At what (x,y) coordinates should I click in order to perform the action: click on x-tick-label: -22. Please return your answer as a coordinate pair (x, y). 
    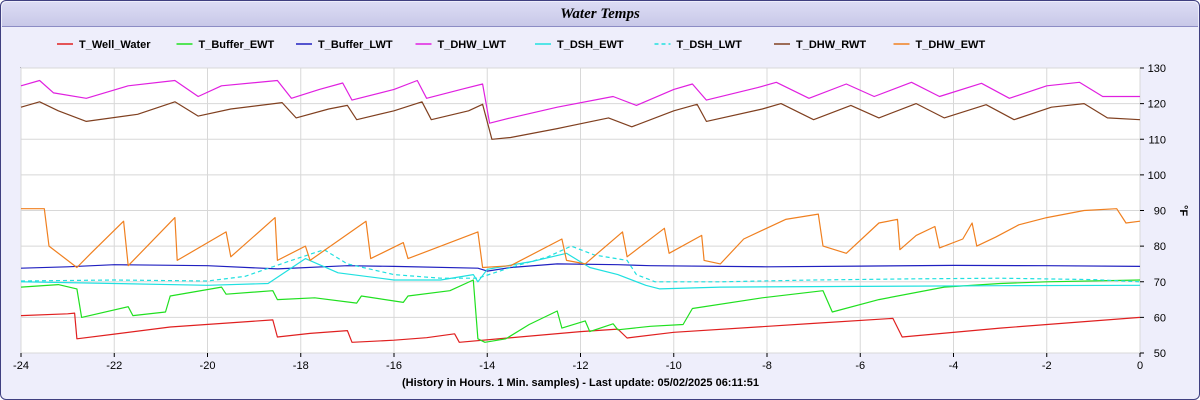
    Looking at the image, I should click on (114, 366).